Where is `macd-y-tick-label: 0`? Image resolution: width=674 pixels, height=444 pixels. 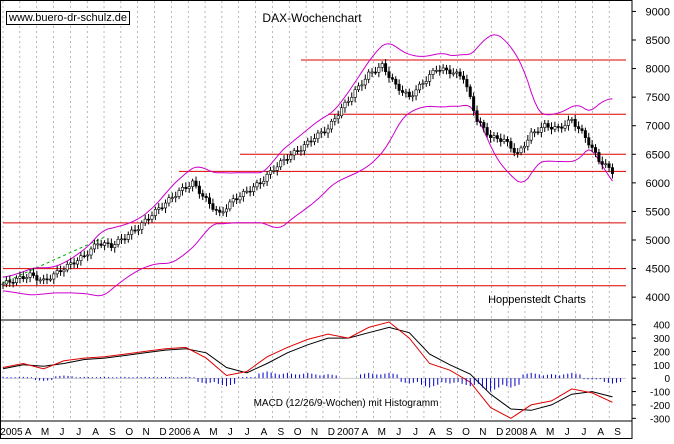
macd-y-tick-label: 0 is located at coordinates (667, 379).